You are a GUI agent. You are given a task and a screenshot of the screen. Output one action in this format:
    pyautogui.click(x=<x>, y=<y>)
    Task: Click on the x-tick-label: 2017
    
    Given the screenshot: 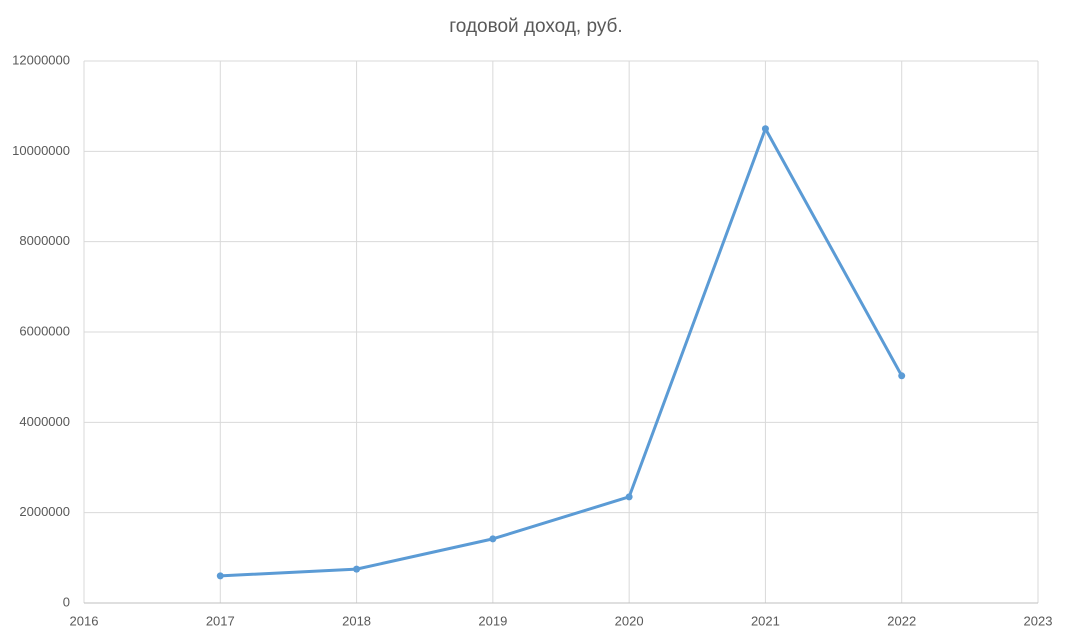 What is the action you would take?
    pyautogui.click(x=220, y=620)
    